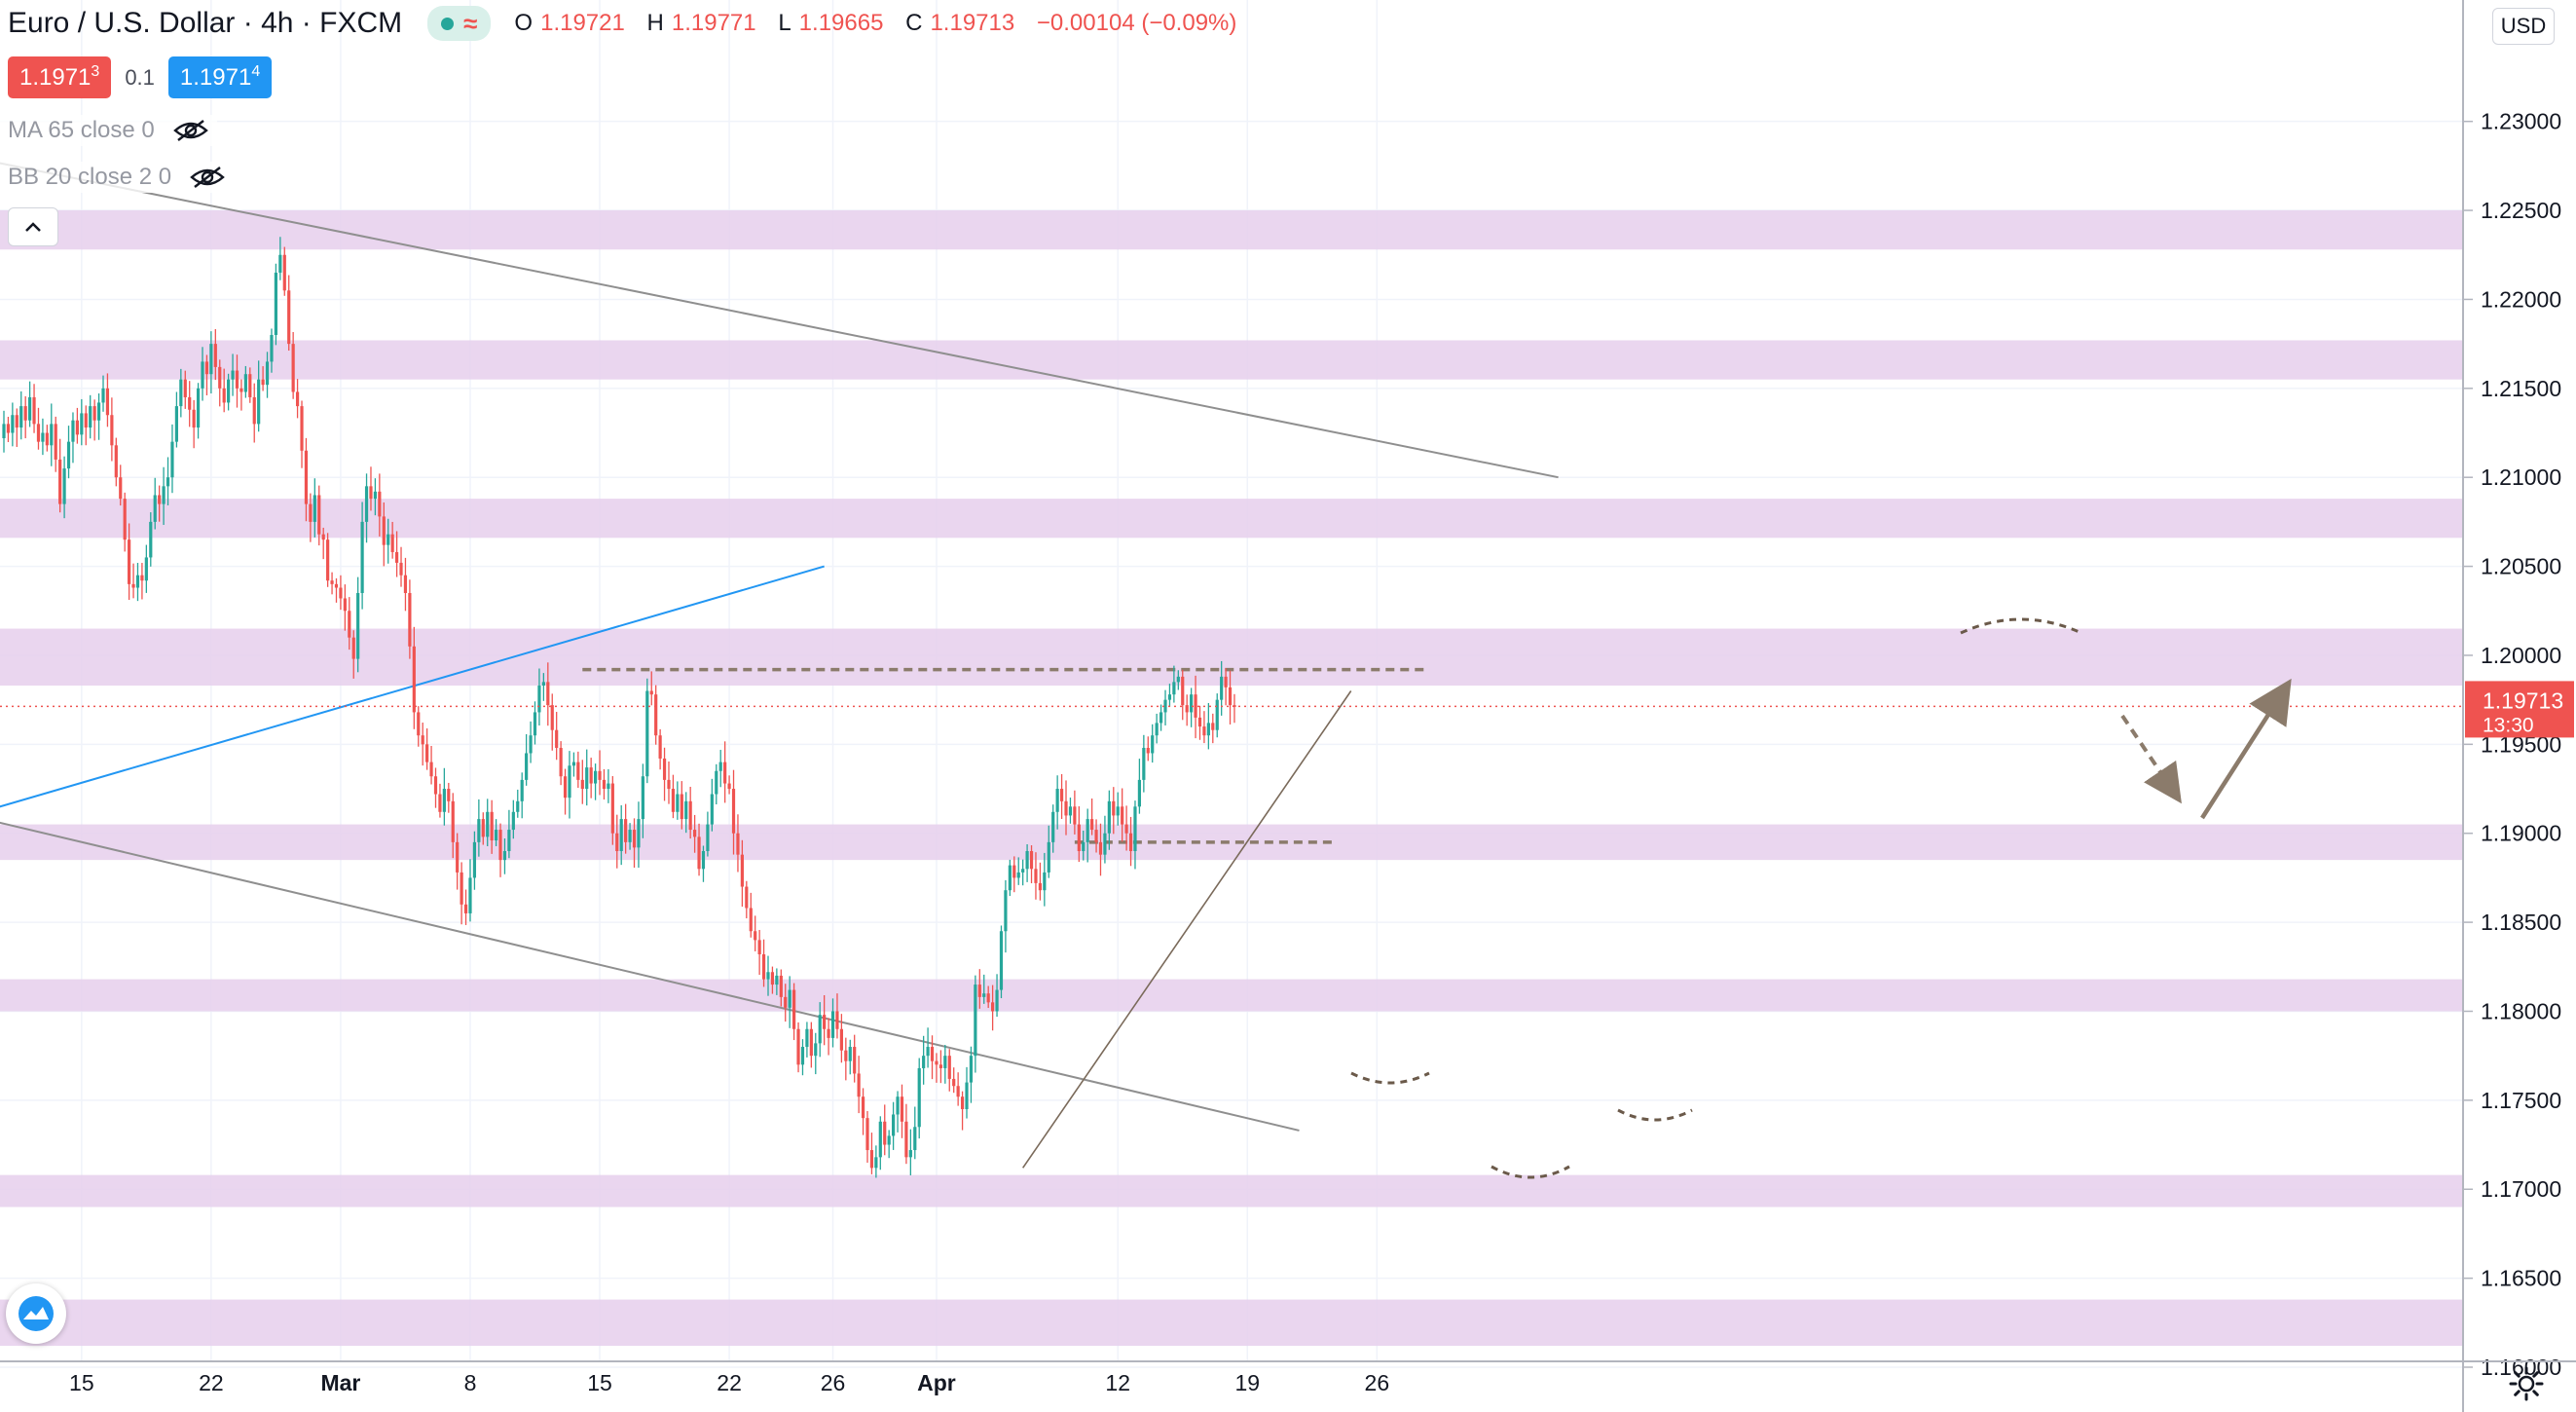  What do you see at coordinates (2519, 709) in the screenshot?
I see `current-price-box` at bounding box center [2519, 709].